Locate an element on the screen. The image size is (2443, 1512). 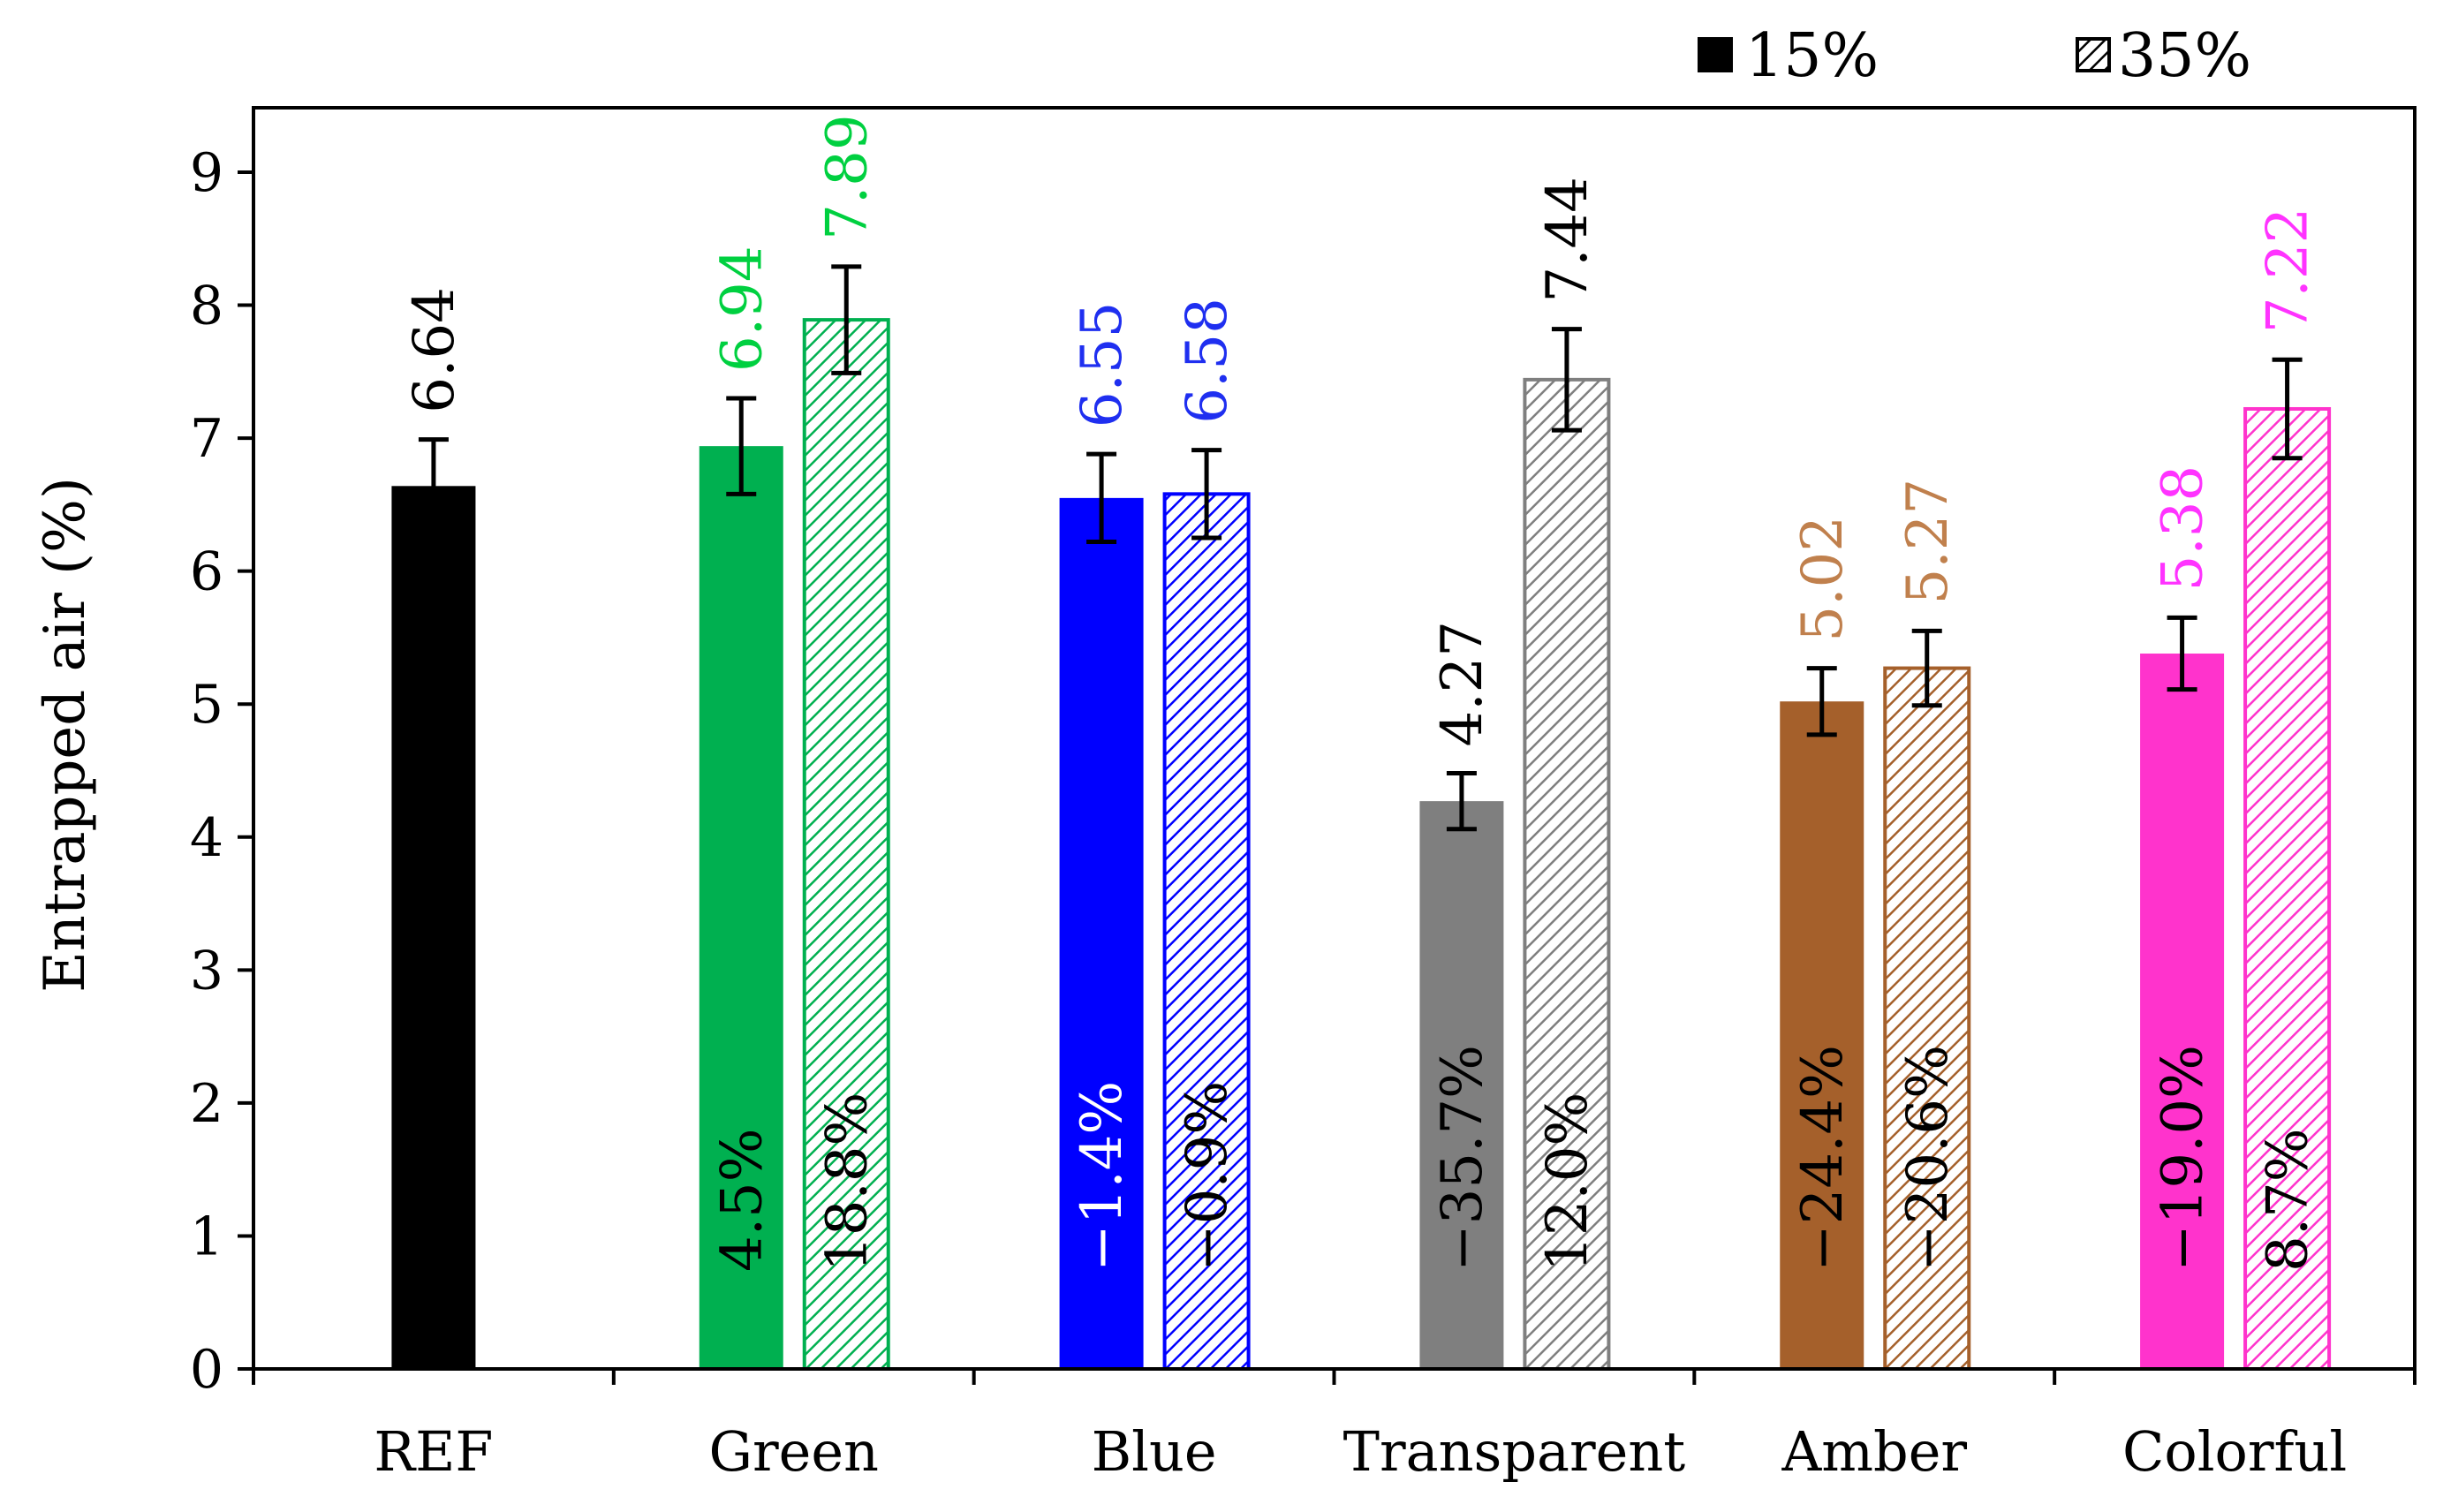
x-category-label-amber: Amber is located at coordinates (1874, 1451).